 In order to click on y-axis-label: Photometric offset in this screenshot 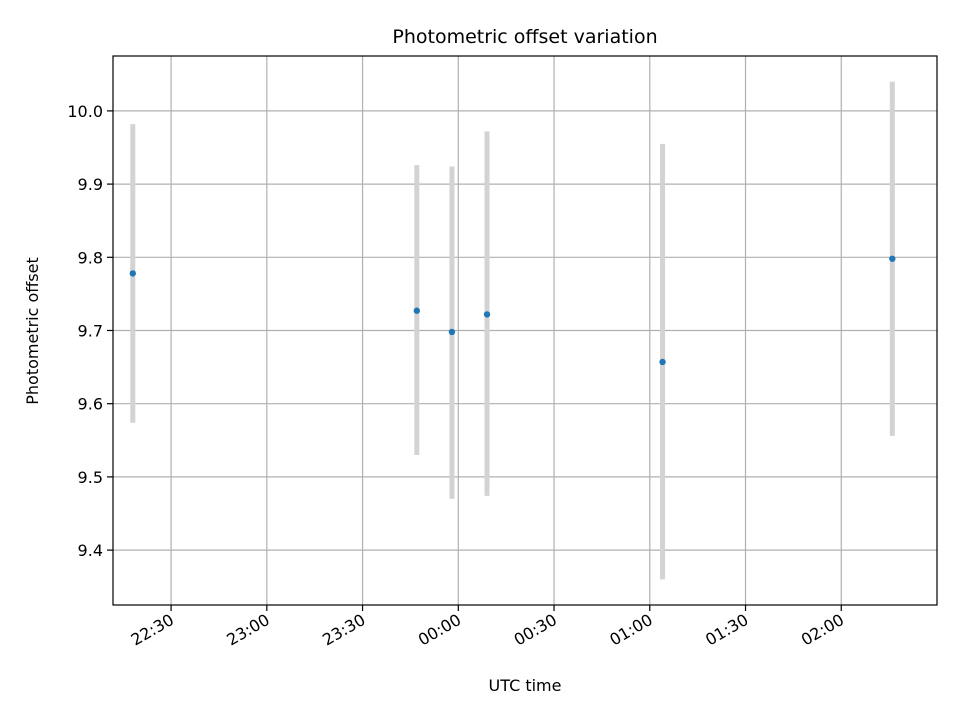, I will do `click(32, 331)`.